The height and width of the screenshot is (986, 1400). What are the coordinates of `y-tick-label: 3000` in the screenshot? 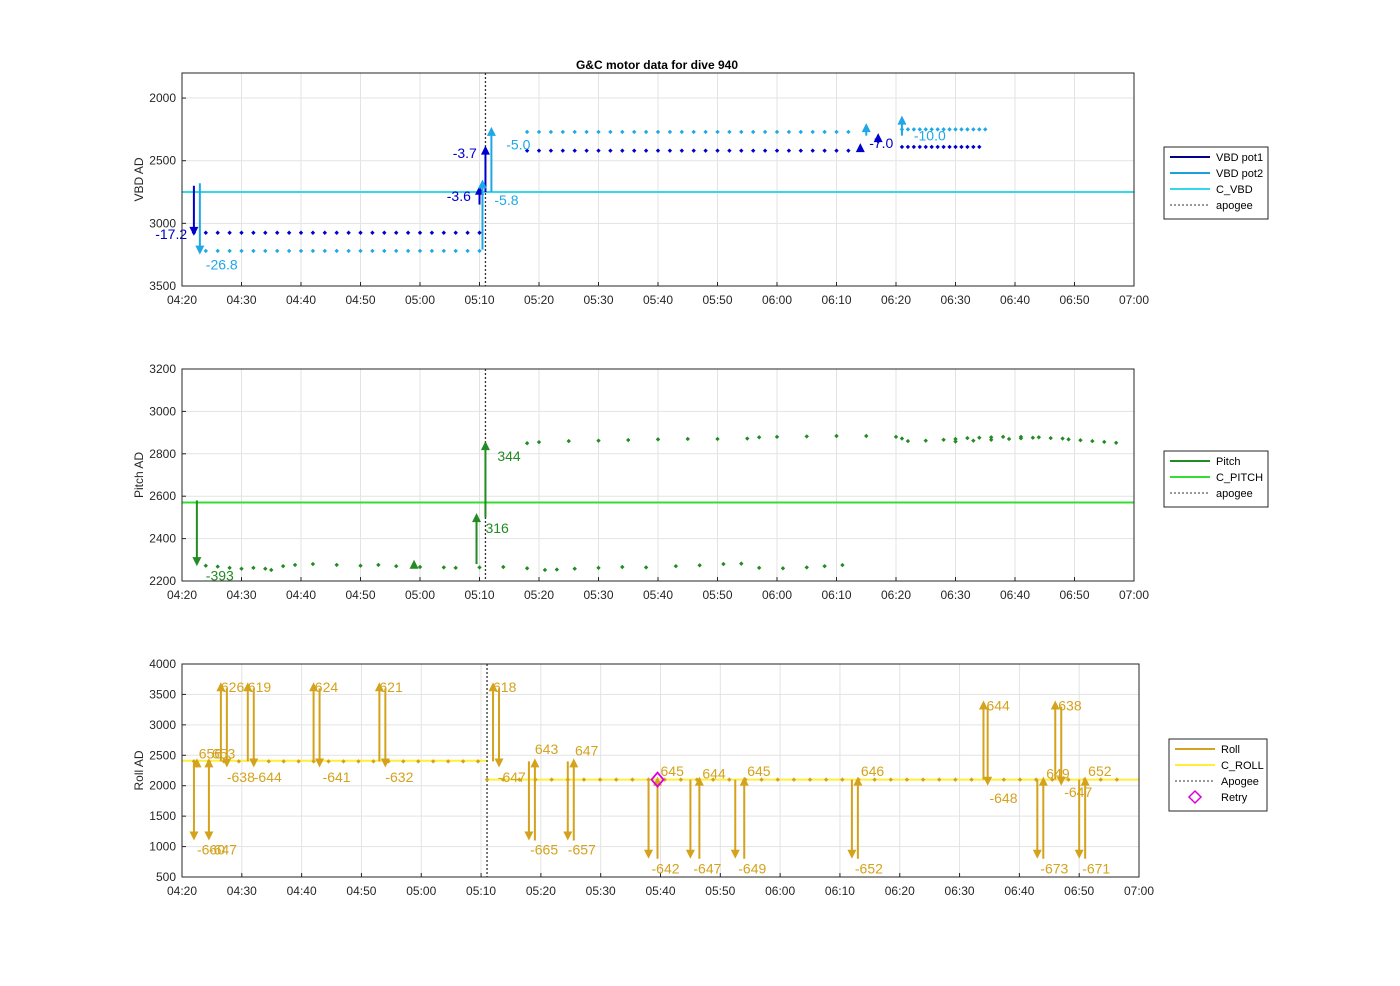 It's located at (162, 223).